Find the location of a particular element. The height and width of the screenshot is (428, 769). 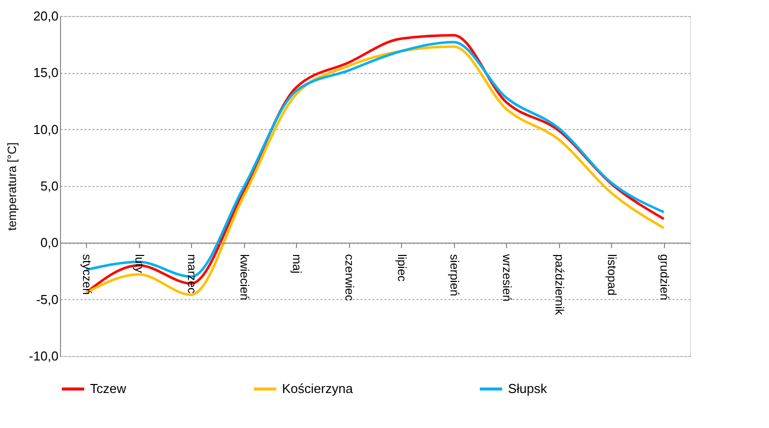

x-tick-label: wrzesień is located at coordinates (507, 277).